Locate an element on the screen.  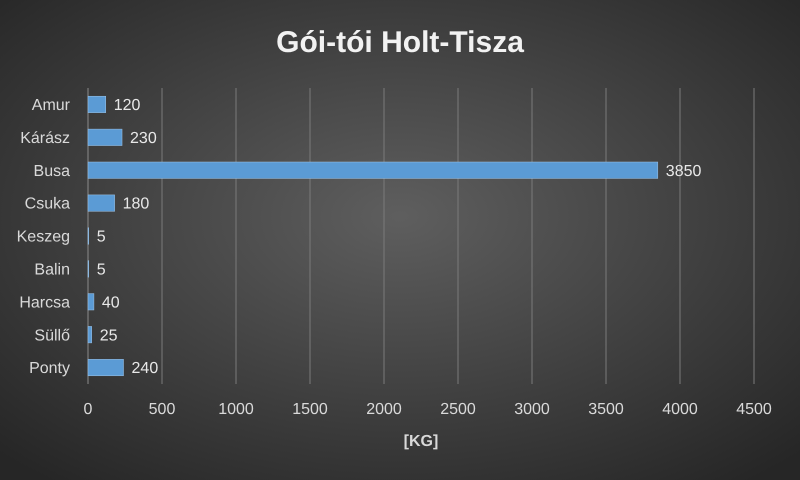
data-label: 25 is located at coordinates (109, 335).